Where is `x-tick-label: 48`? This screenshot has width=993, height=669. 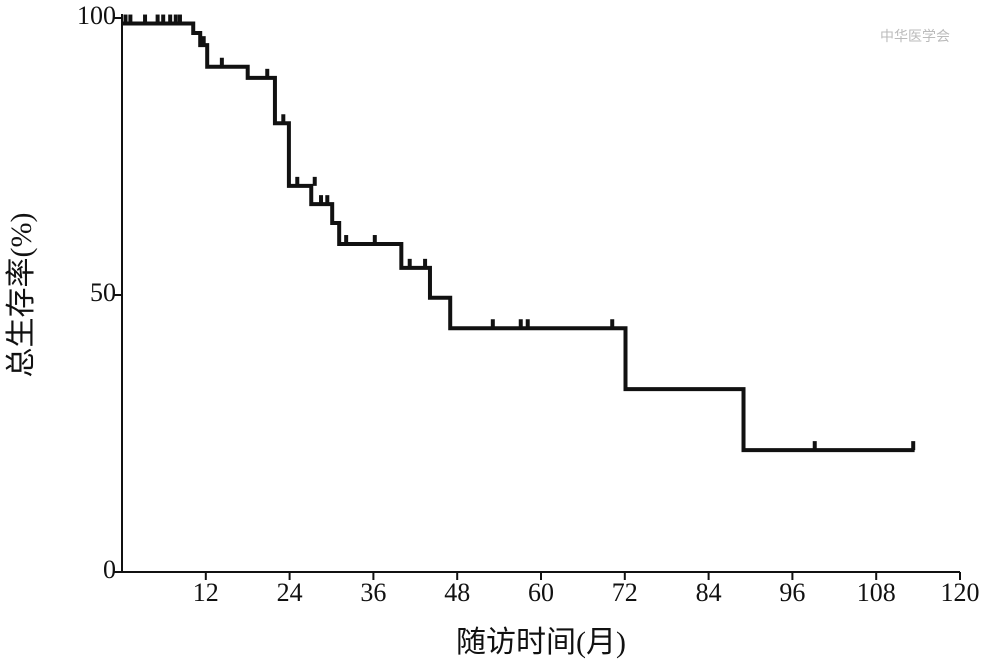
x-tick-label: 48 is located at coordinates (457, 592).